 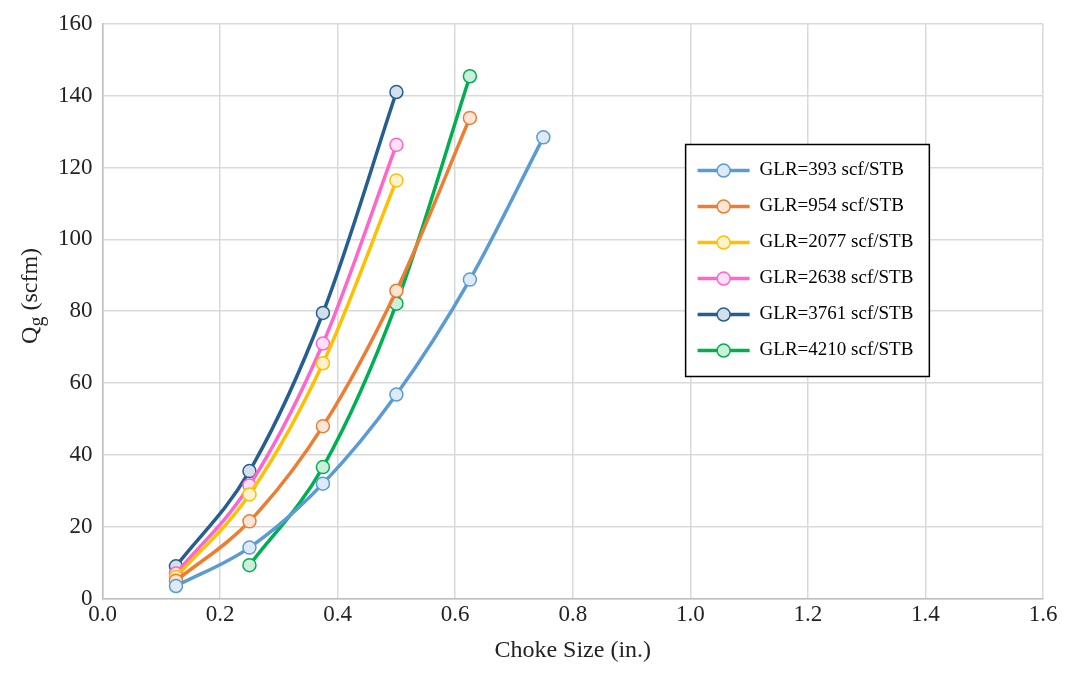 What do you see at coordinates (75, 166) in the screenshot?
I see `y-tick-label: 120` at bounding box center [75, 166].